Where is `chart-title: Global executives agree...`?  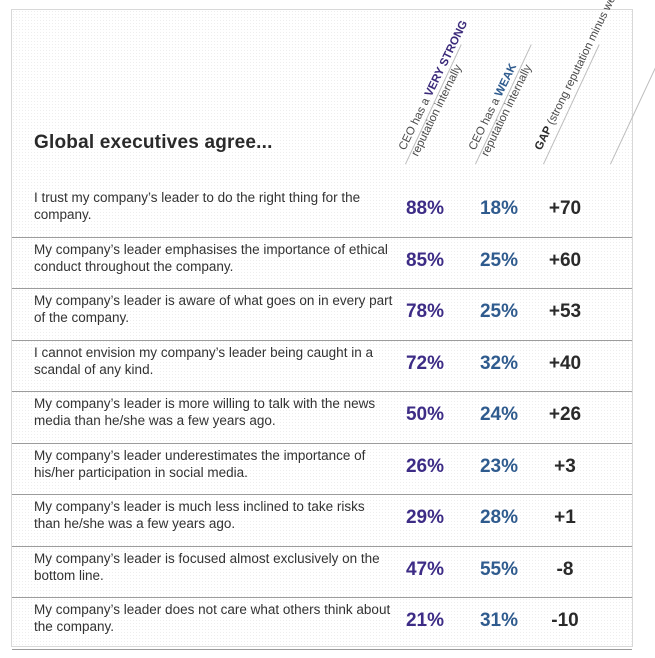 chart-title: Global executives agree... is located at coordinates (153, 142).